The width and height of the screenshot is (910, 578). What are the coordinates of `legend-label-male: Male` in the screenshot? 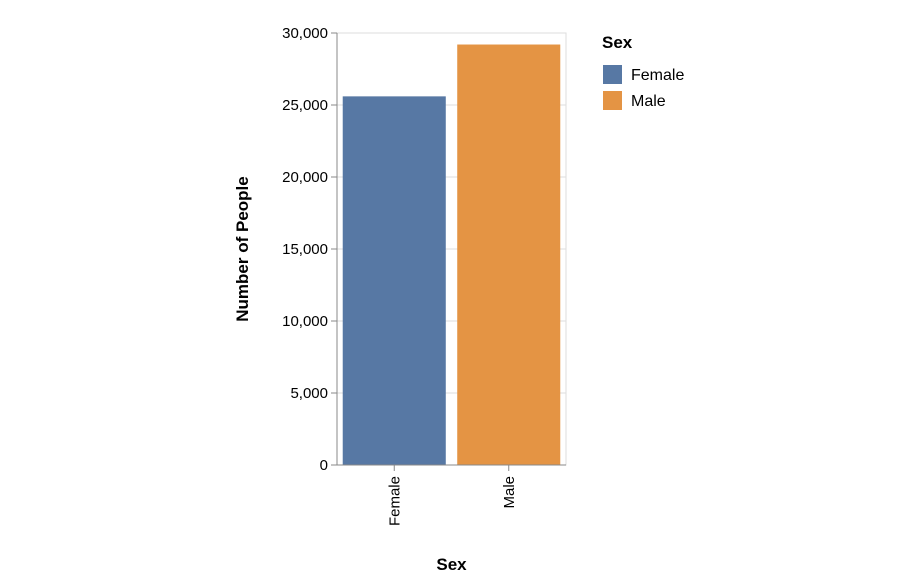 It's located at (648, 101).